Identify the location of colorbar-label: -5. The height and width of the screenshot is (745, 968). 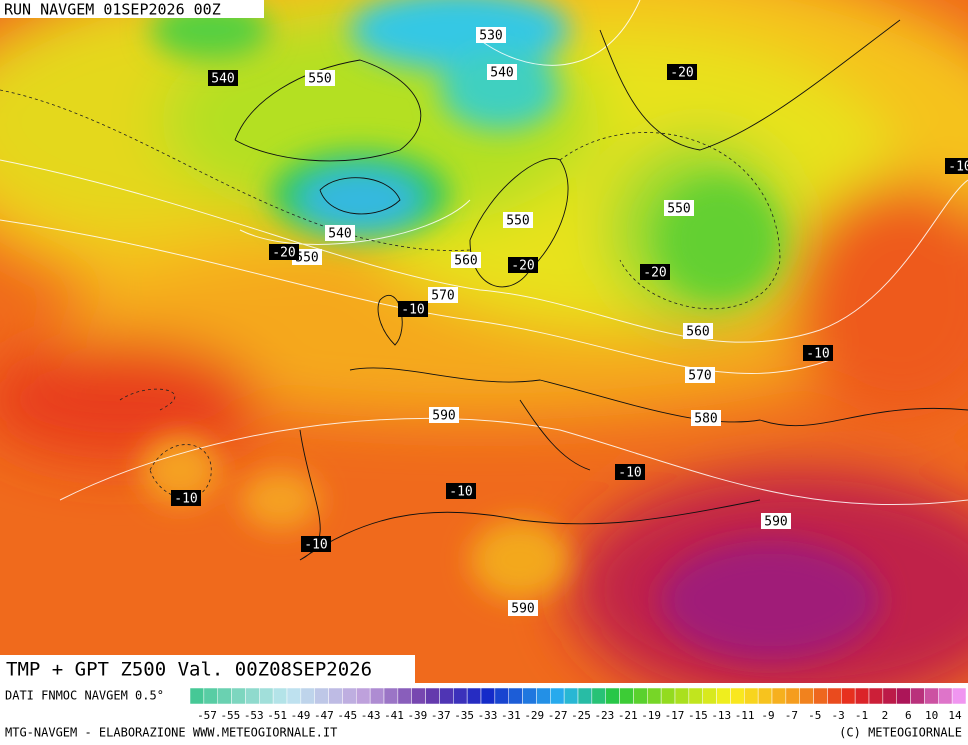
(814, 715).